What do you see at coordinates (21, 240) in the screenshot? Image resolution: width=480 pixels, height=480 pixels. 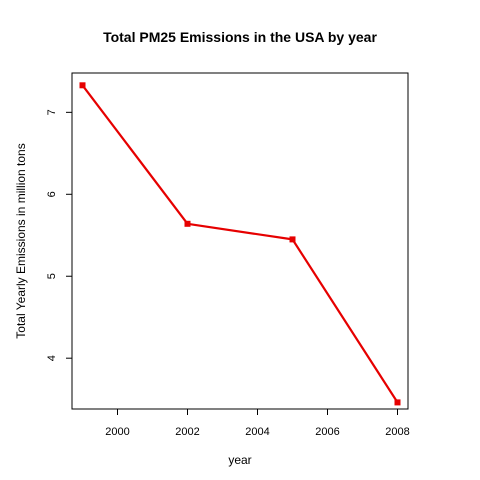 I see `y-axis-label: Total Yearly Emissions in million tons` at bounding box center [21, 240].